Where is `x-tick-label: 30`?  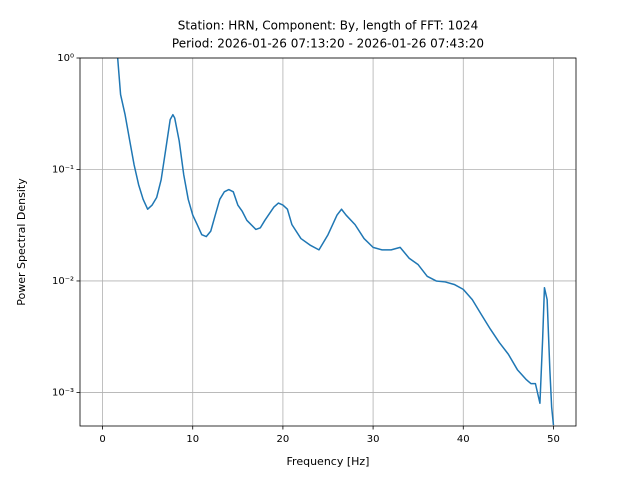
x-tick-label: 30 is located at coordinates (373, 439).